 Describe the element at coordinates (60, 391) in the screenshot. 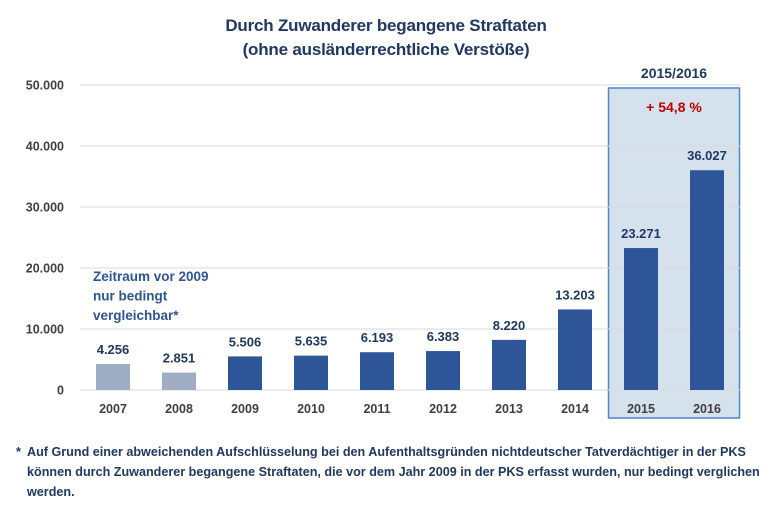

I see `y-tick-label: 0` at that location.